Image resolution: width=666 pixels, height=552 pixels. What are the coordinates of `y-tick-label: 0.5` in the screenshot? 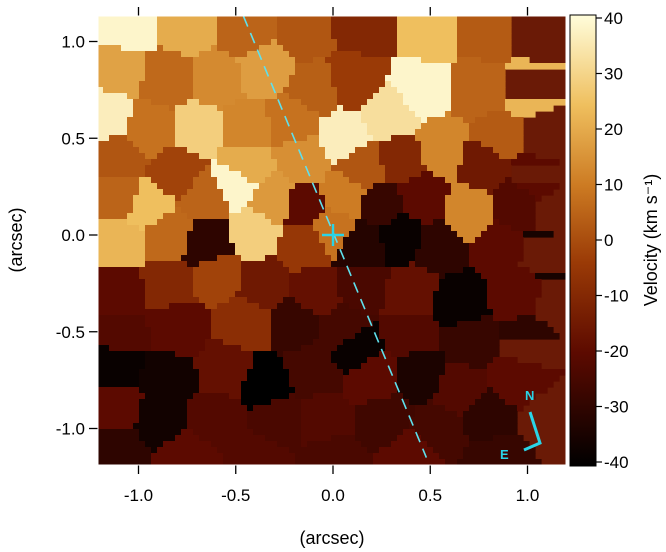 It's located at (73, 138).